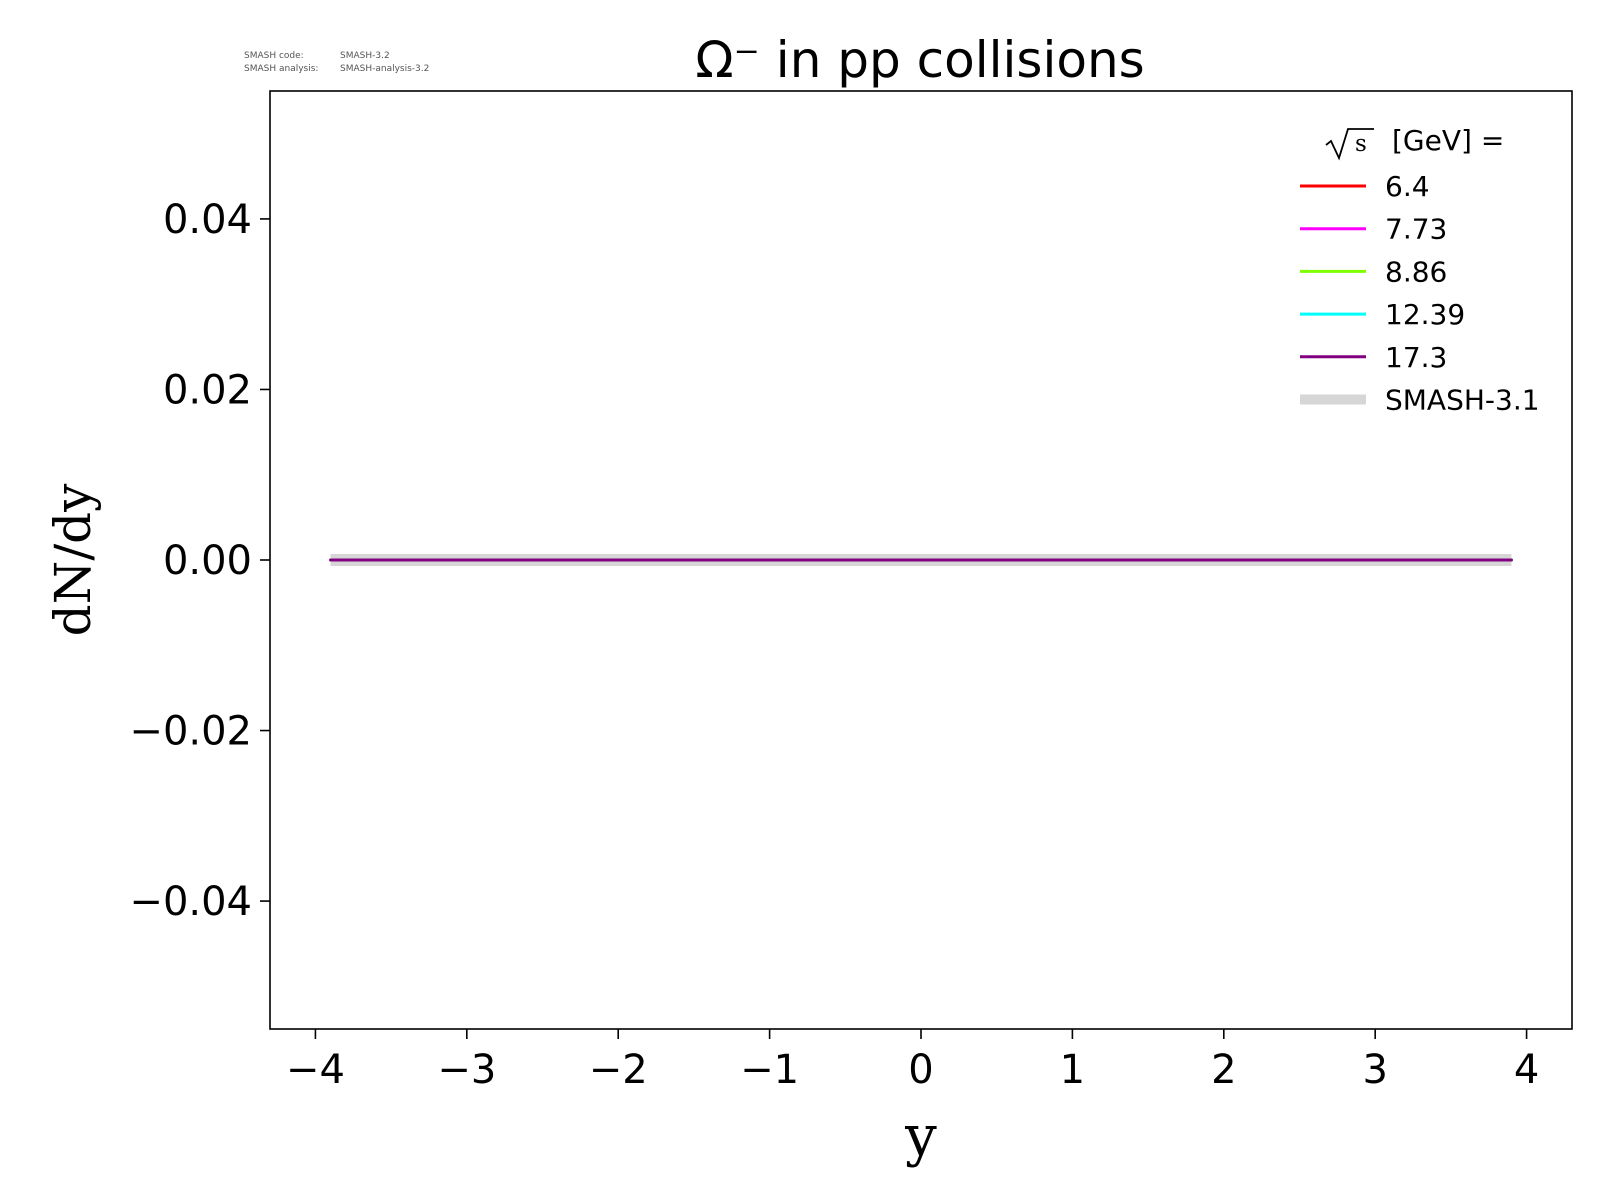  I want to click on version-code-value: SMASH-3.2, so click(365, 56).